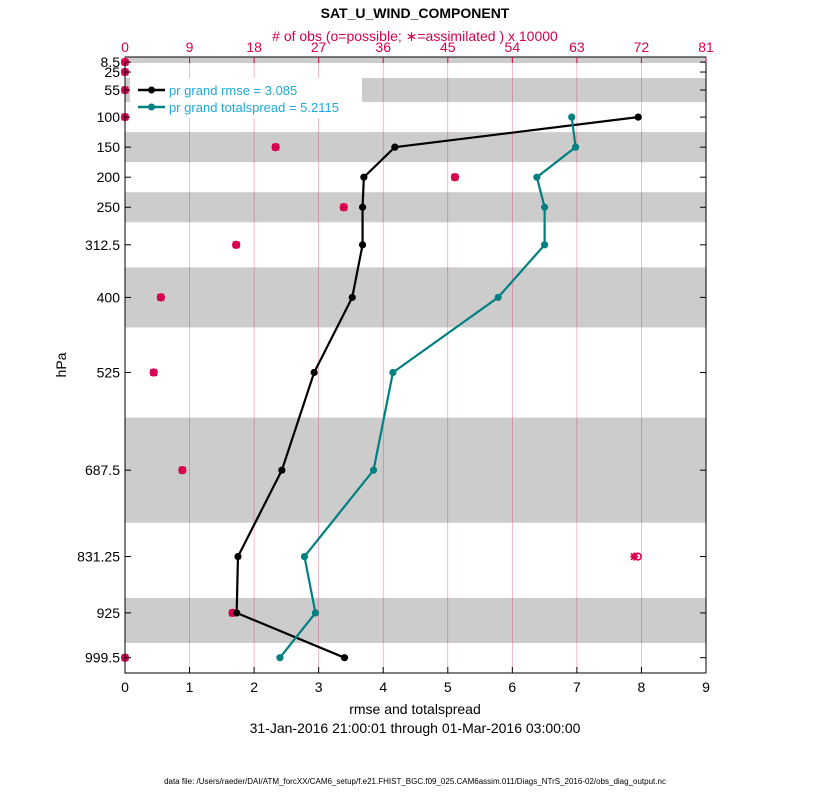 The image size is (830, 800). Describe the element at coordinates (383, 687) in the screenshot. I see `x-tick-label: 4` at that location.